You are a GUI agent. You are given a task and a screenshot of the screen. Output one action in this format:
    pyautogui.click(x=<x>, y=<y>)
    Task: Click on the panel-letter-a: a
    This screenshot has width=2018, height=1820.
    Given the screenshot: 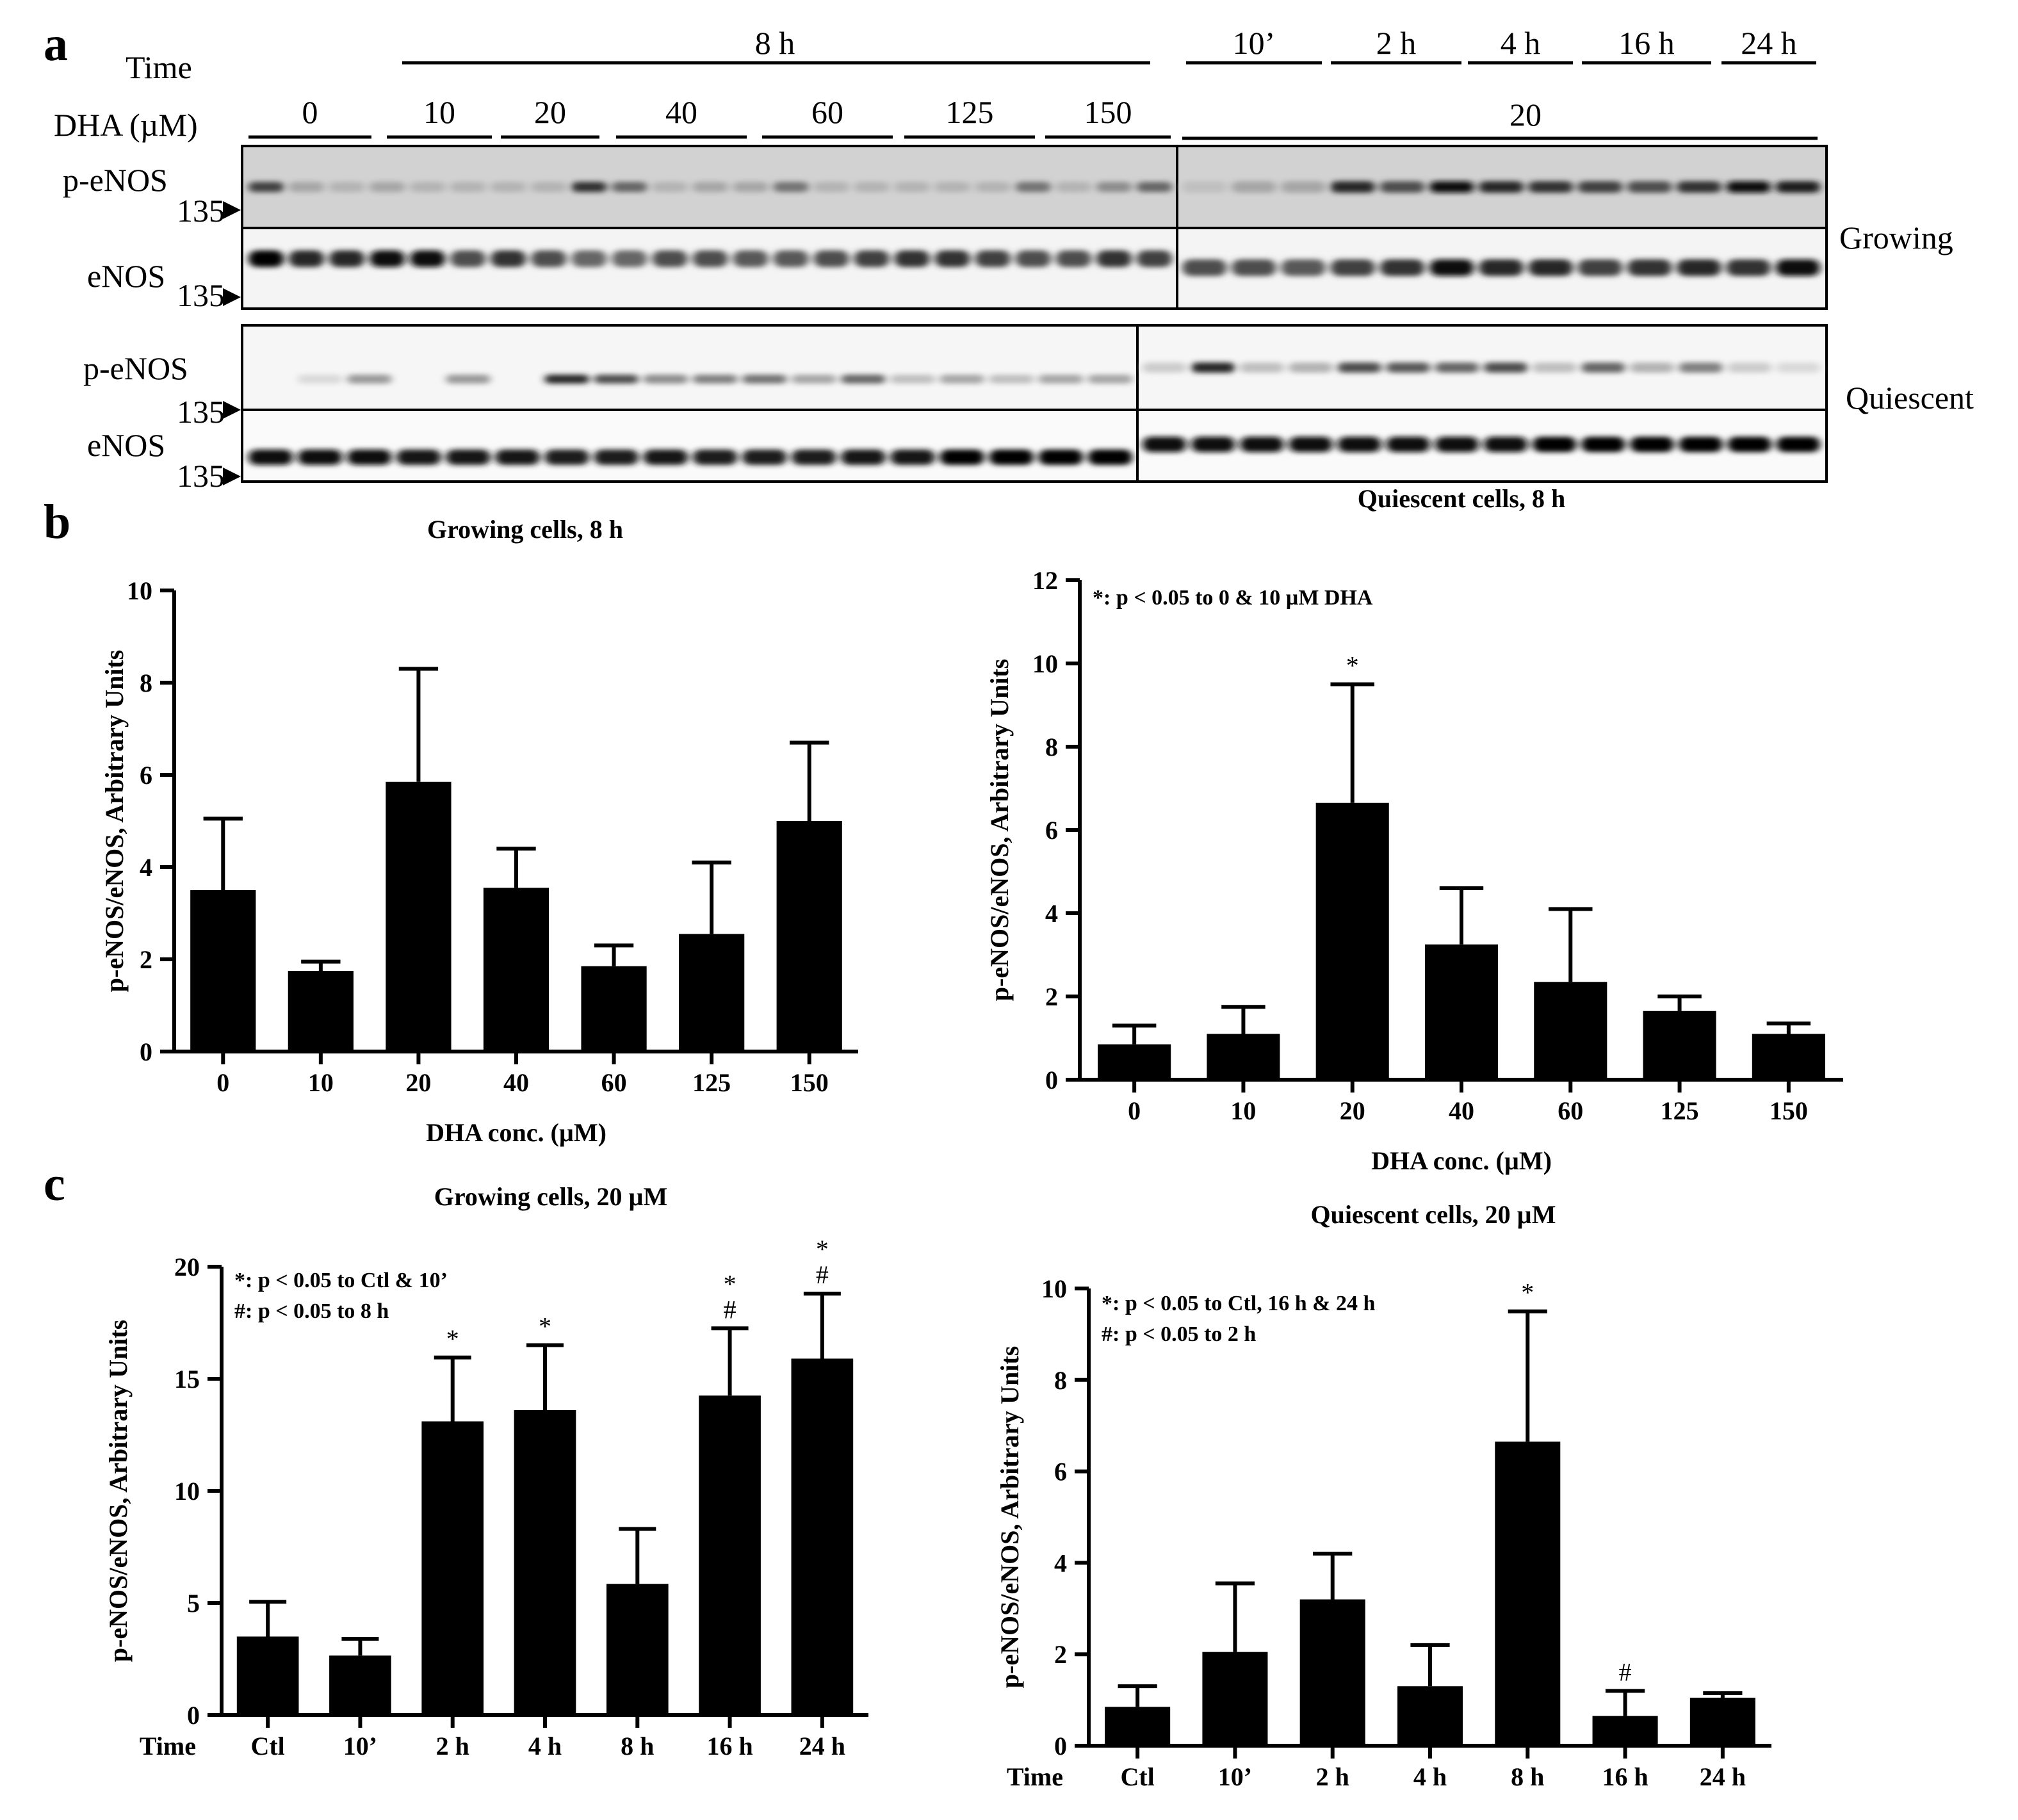 What is the action you would take?
    pyautogui.click(x=56, y=44)
    